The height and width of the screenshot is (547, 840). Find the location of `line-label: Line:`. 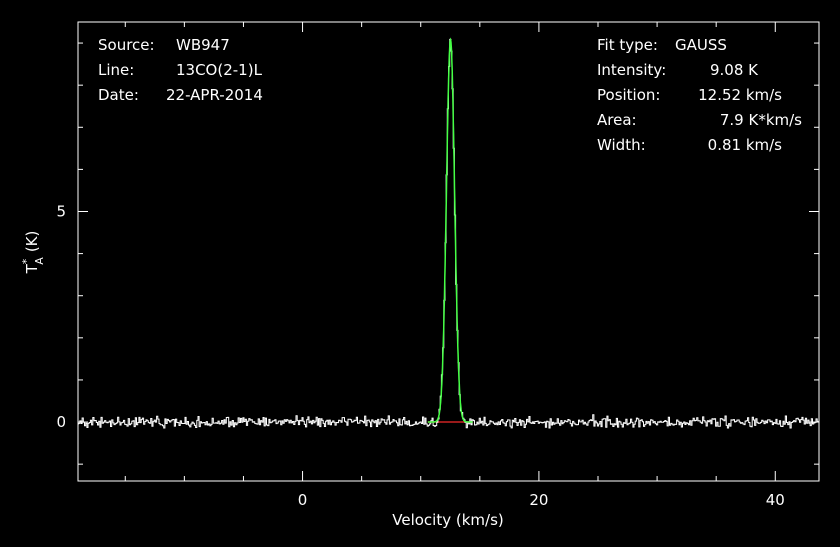

line-label: Line: is located at coordinates (116, 70).